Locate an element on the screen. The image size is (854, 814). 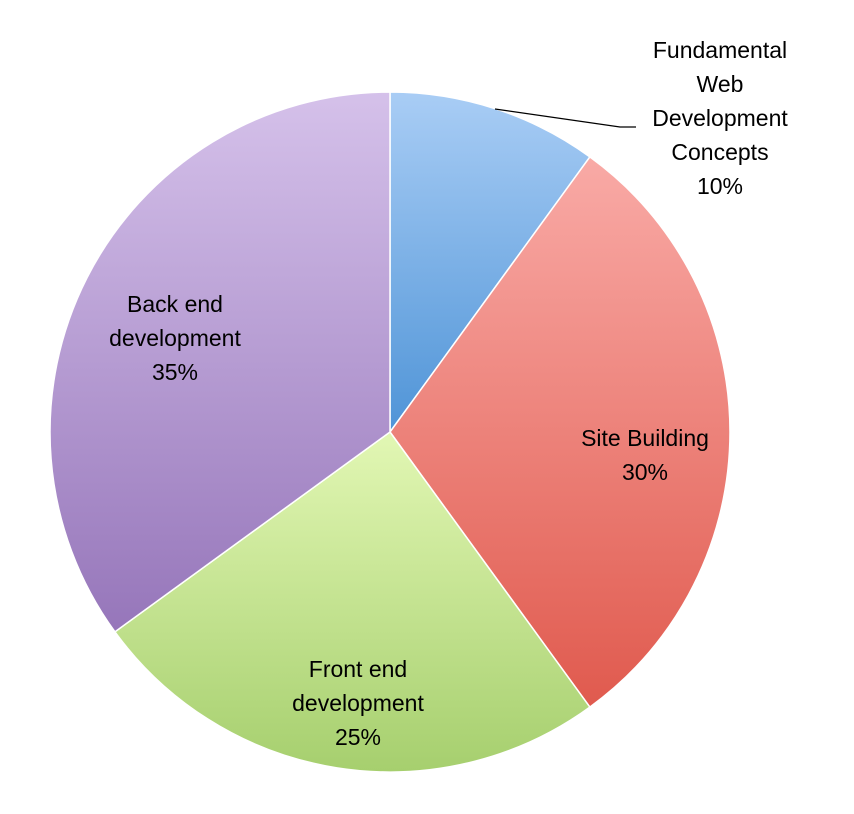
leader-lines is located at coordinates (565, 118).